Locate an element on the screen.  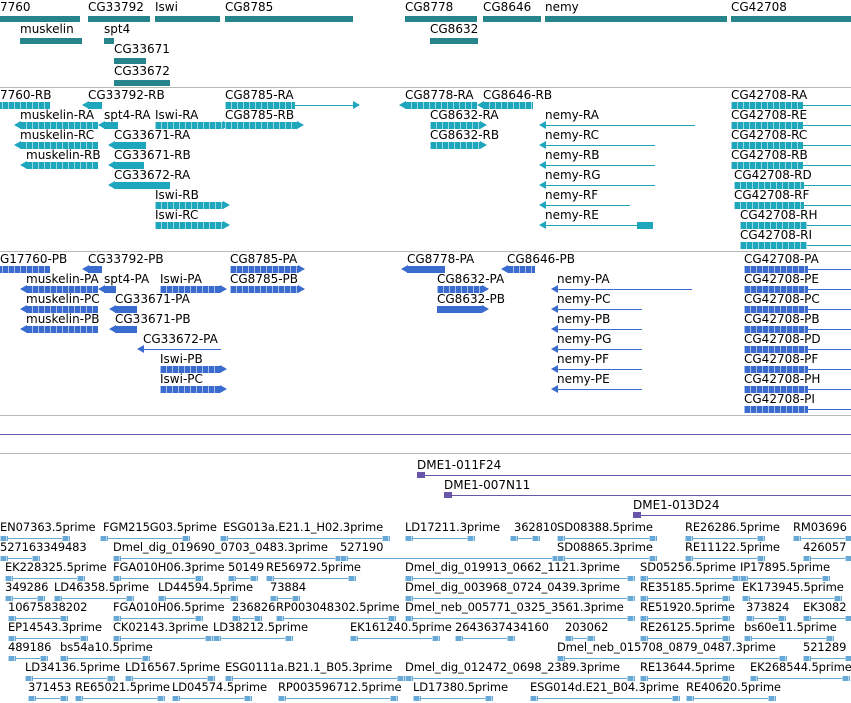
feature-label: SD08388.5prime is located at coordinates (605, 527).